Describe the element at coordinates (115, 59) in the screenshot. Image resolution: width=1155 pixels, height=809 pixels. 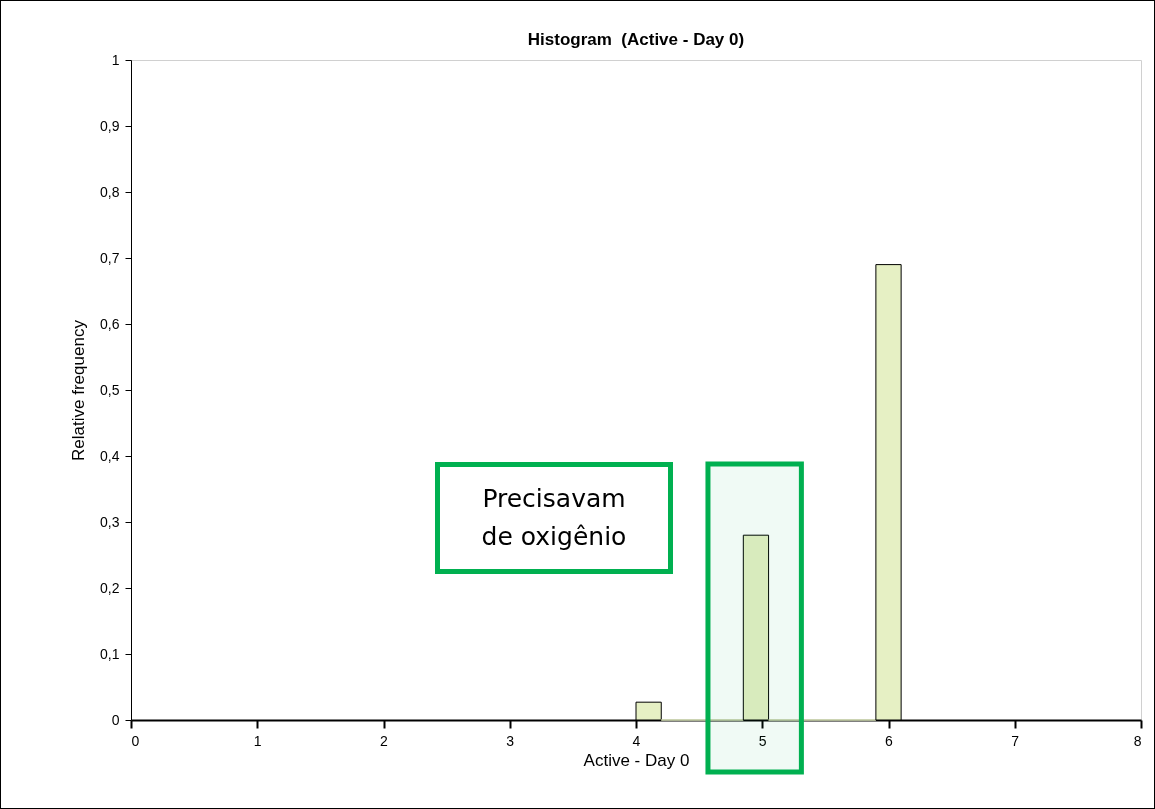
I see `y-tick-label: 1` at that location.